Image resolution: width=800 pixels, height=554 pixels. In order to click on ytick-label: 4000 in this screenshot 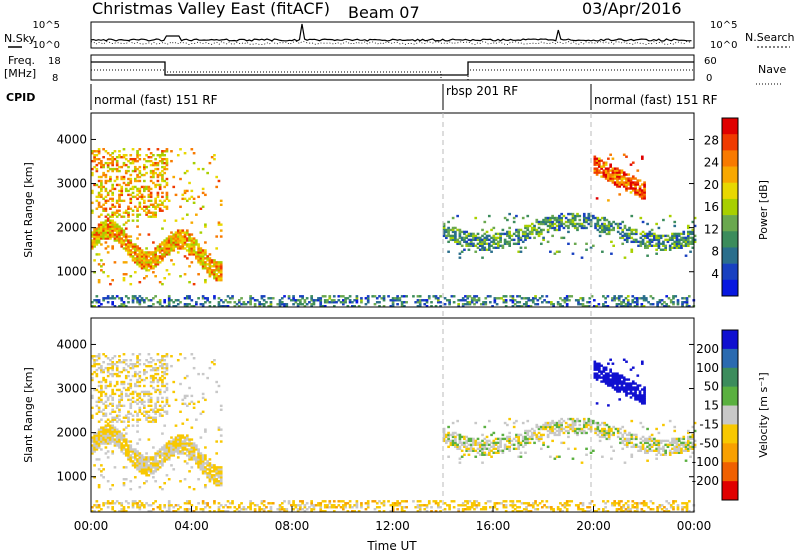, I will do `click(71, 139)`.